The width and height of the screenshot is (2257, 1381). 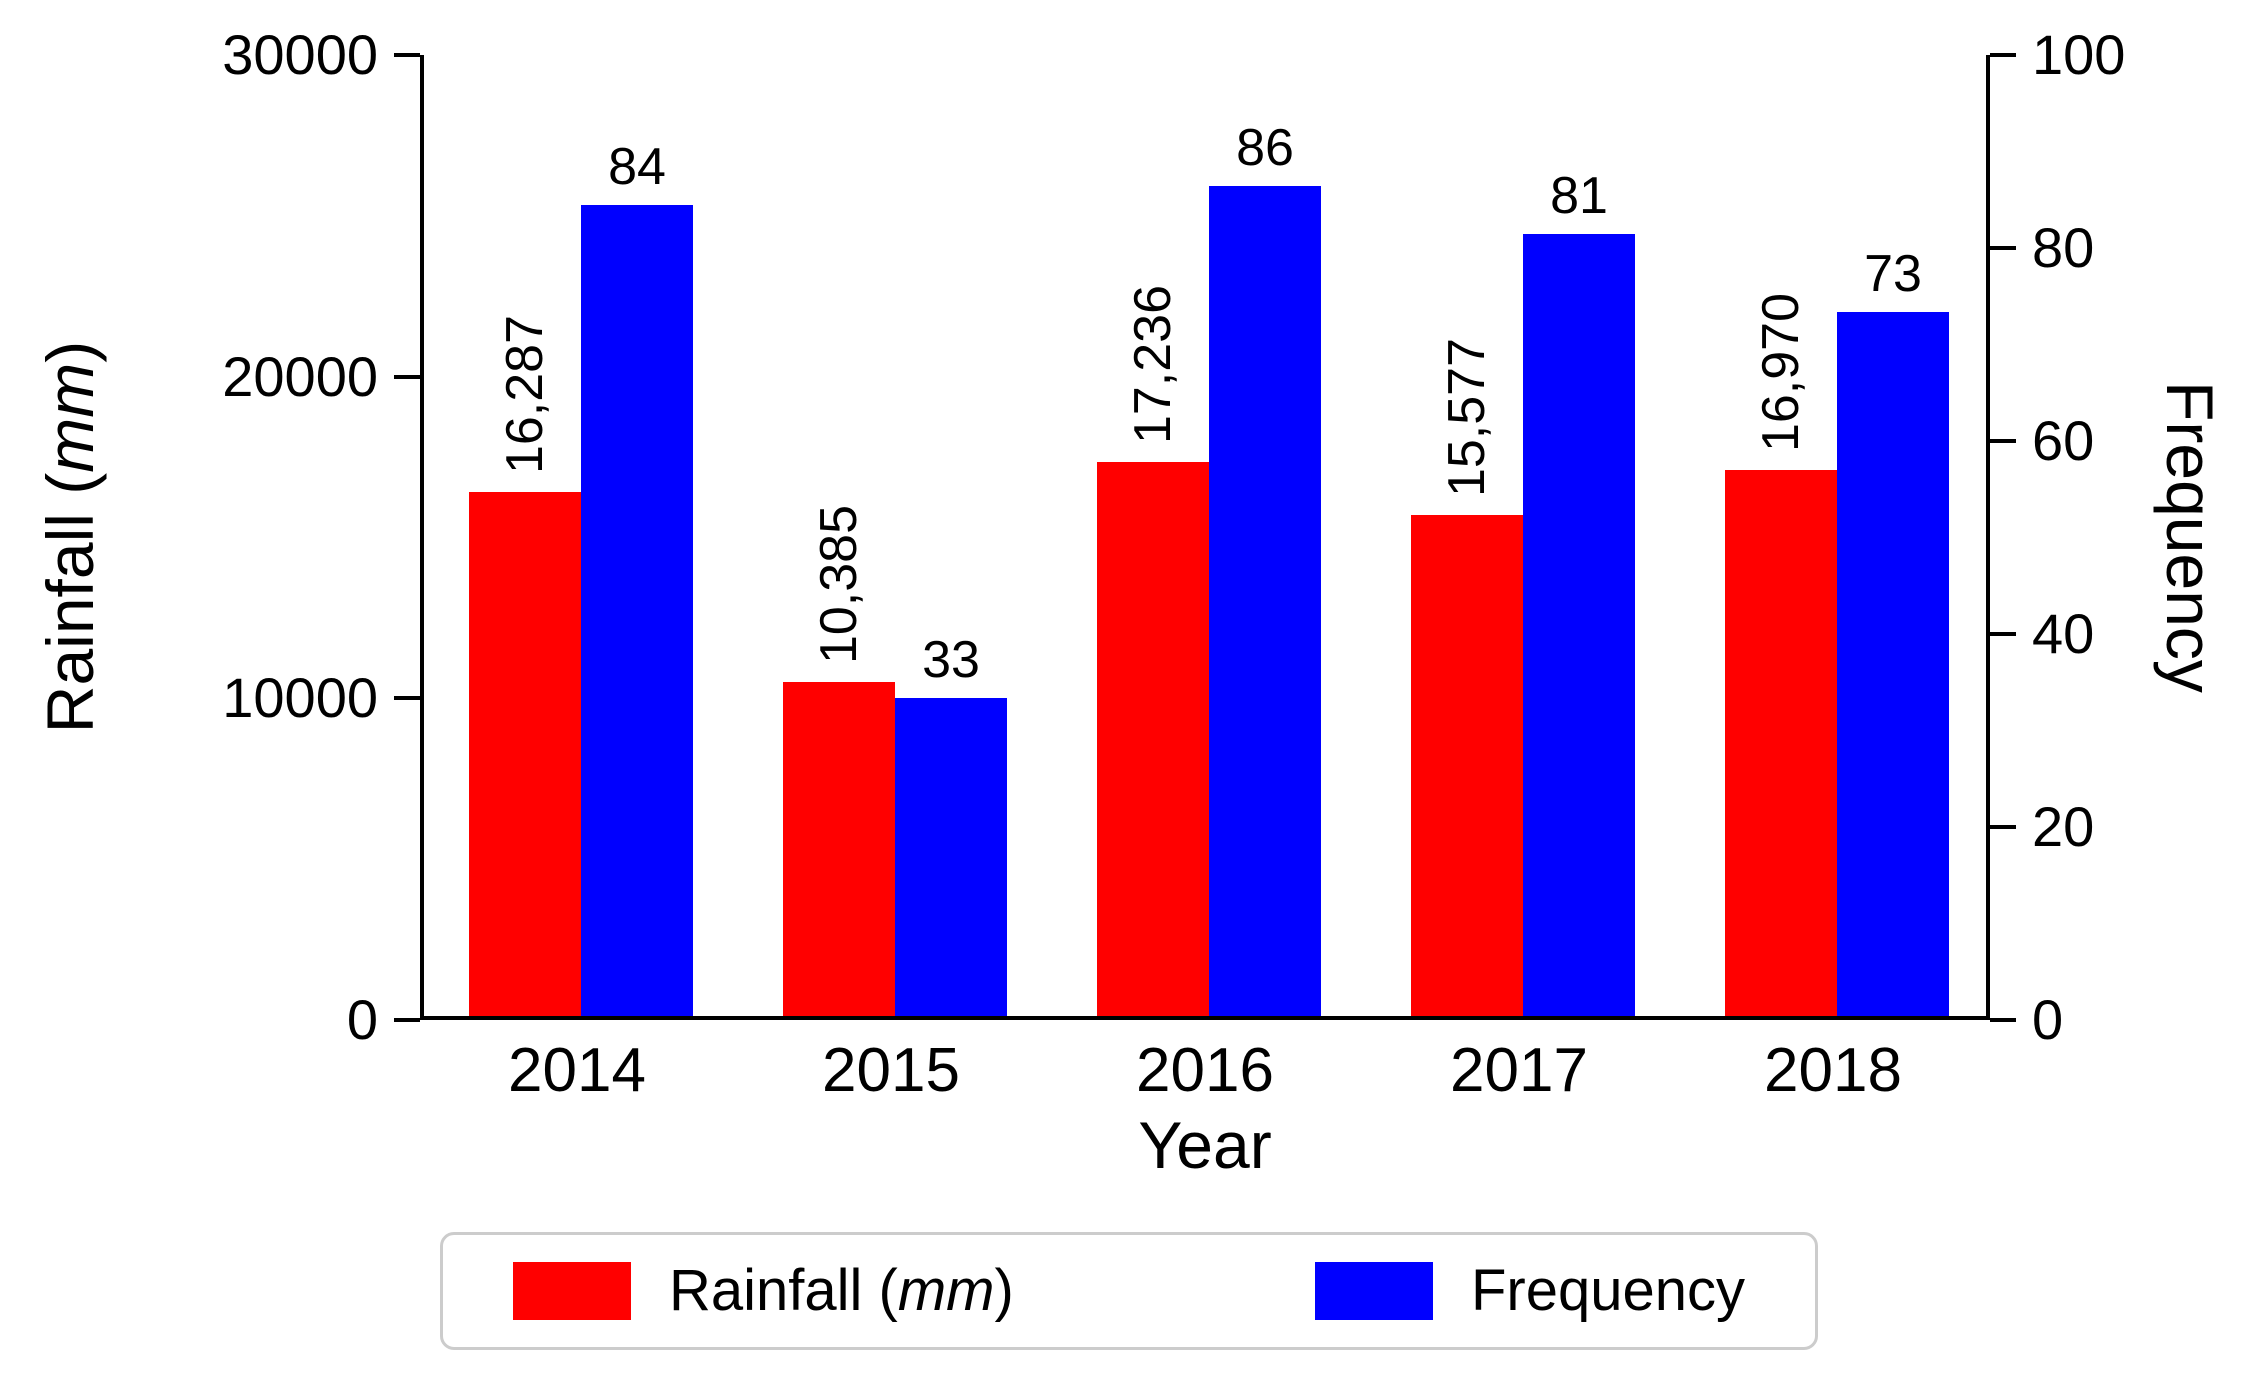 I want to click on left-axis-title-prefix: Rainfall (, so click(x=70, y=603).